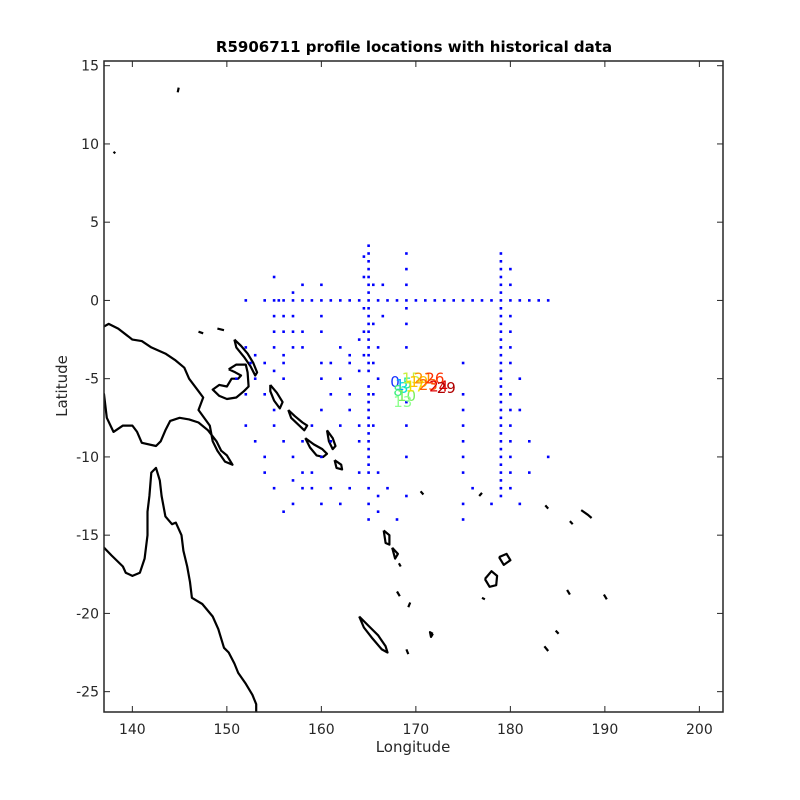 Image resolution: width=800 pixels, height=800 pixels. Describe the element at coordinates (434, 379) in the screenshot. I see `profile-label: 26` at that location.